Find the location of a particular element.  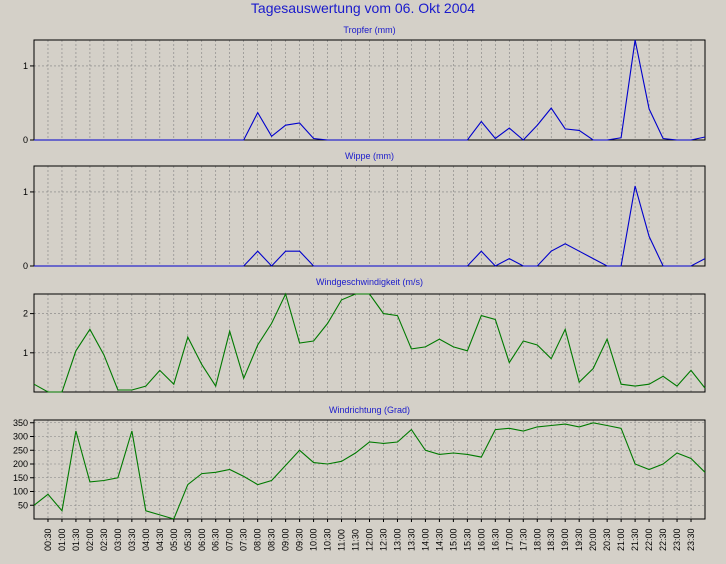

x-tick-label: 20:30 is located at coordinates (607, 539).